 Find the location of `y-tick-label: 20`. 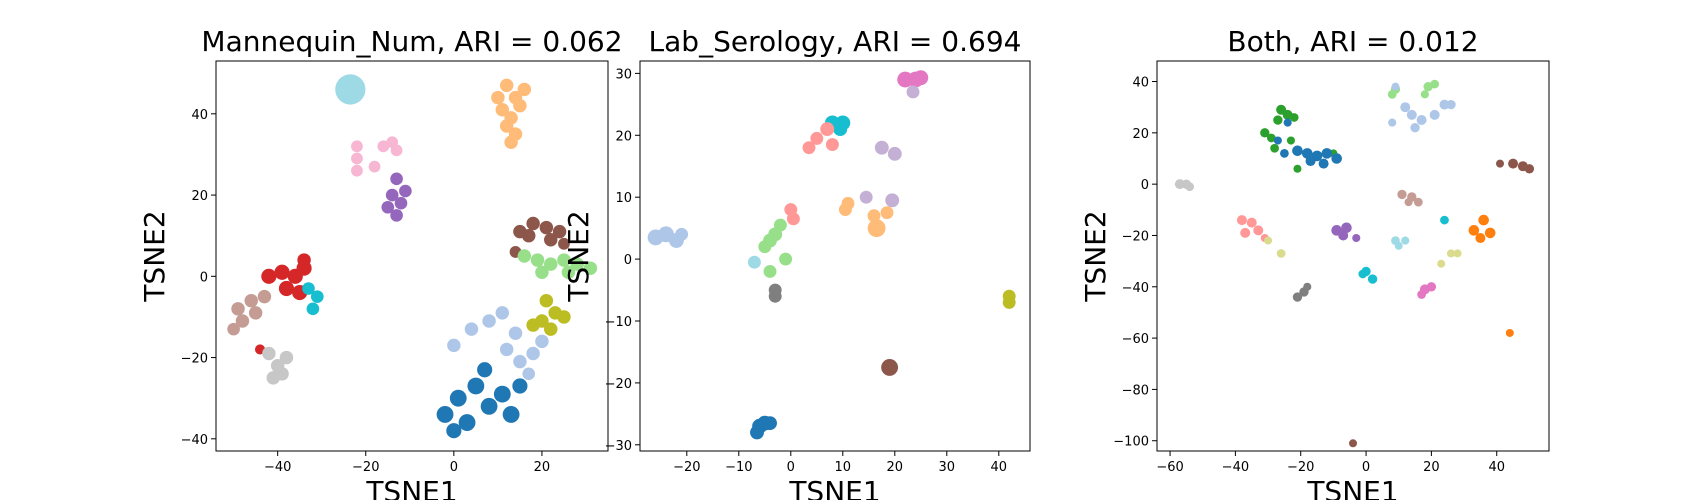

y-tick-label: 20 is located at coordinates (1140, 134).